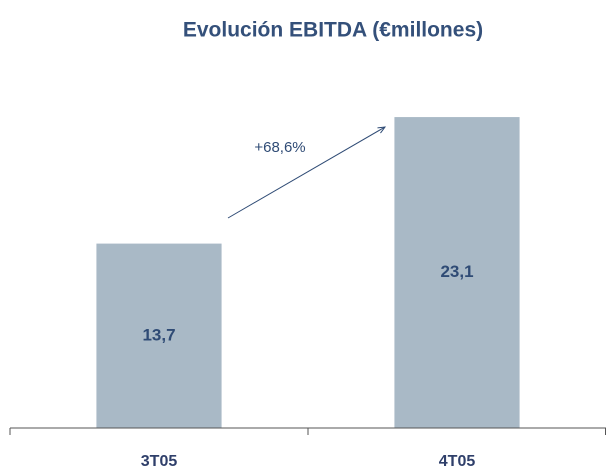 The height and width of the screenshot is (468, 606). I want to click on value-label: 23,1, so click(456, 271).